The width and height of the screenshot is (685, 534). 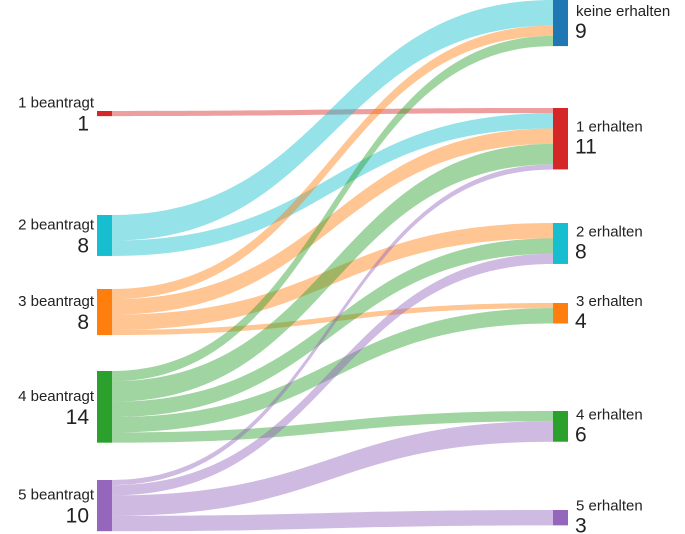 I want to click on value-5-beantragt: 10, so click(x=77, y=516).